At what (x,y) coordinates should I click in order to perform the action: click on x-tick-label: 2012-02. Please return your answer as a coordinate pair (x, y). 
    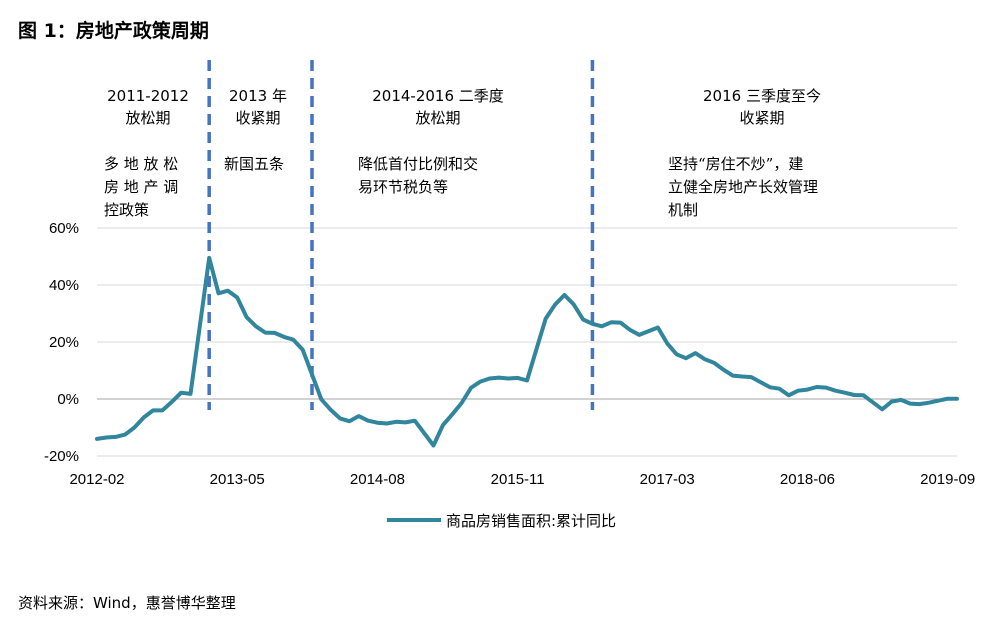
    Looking at the image, I should click on (96, 479).